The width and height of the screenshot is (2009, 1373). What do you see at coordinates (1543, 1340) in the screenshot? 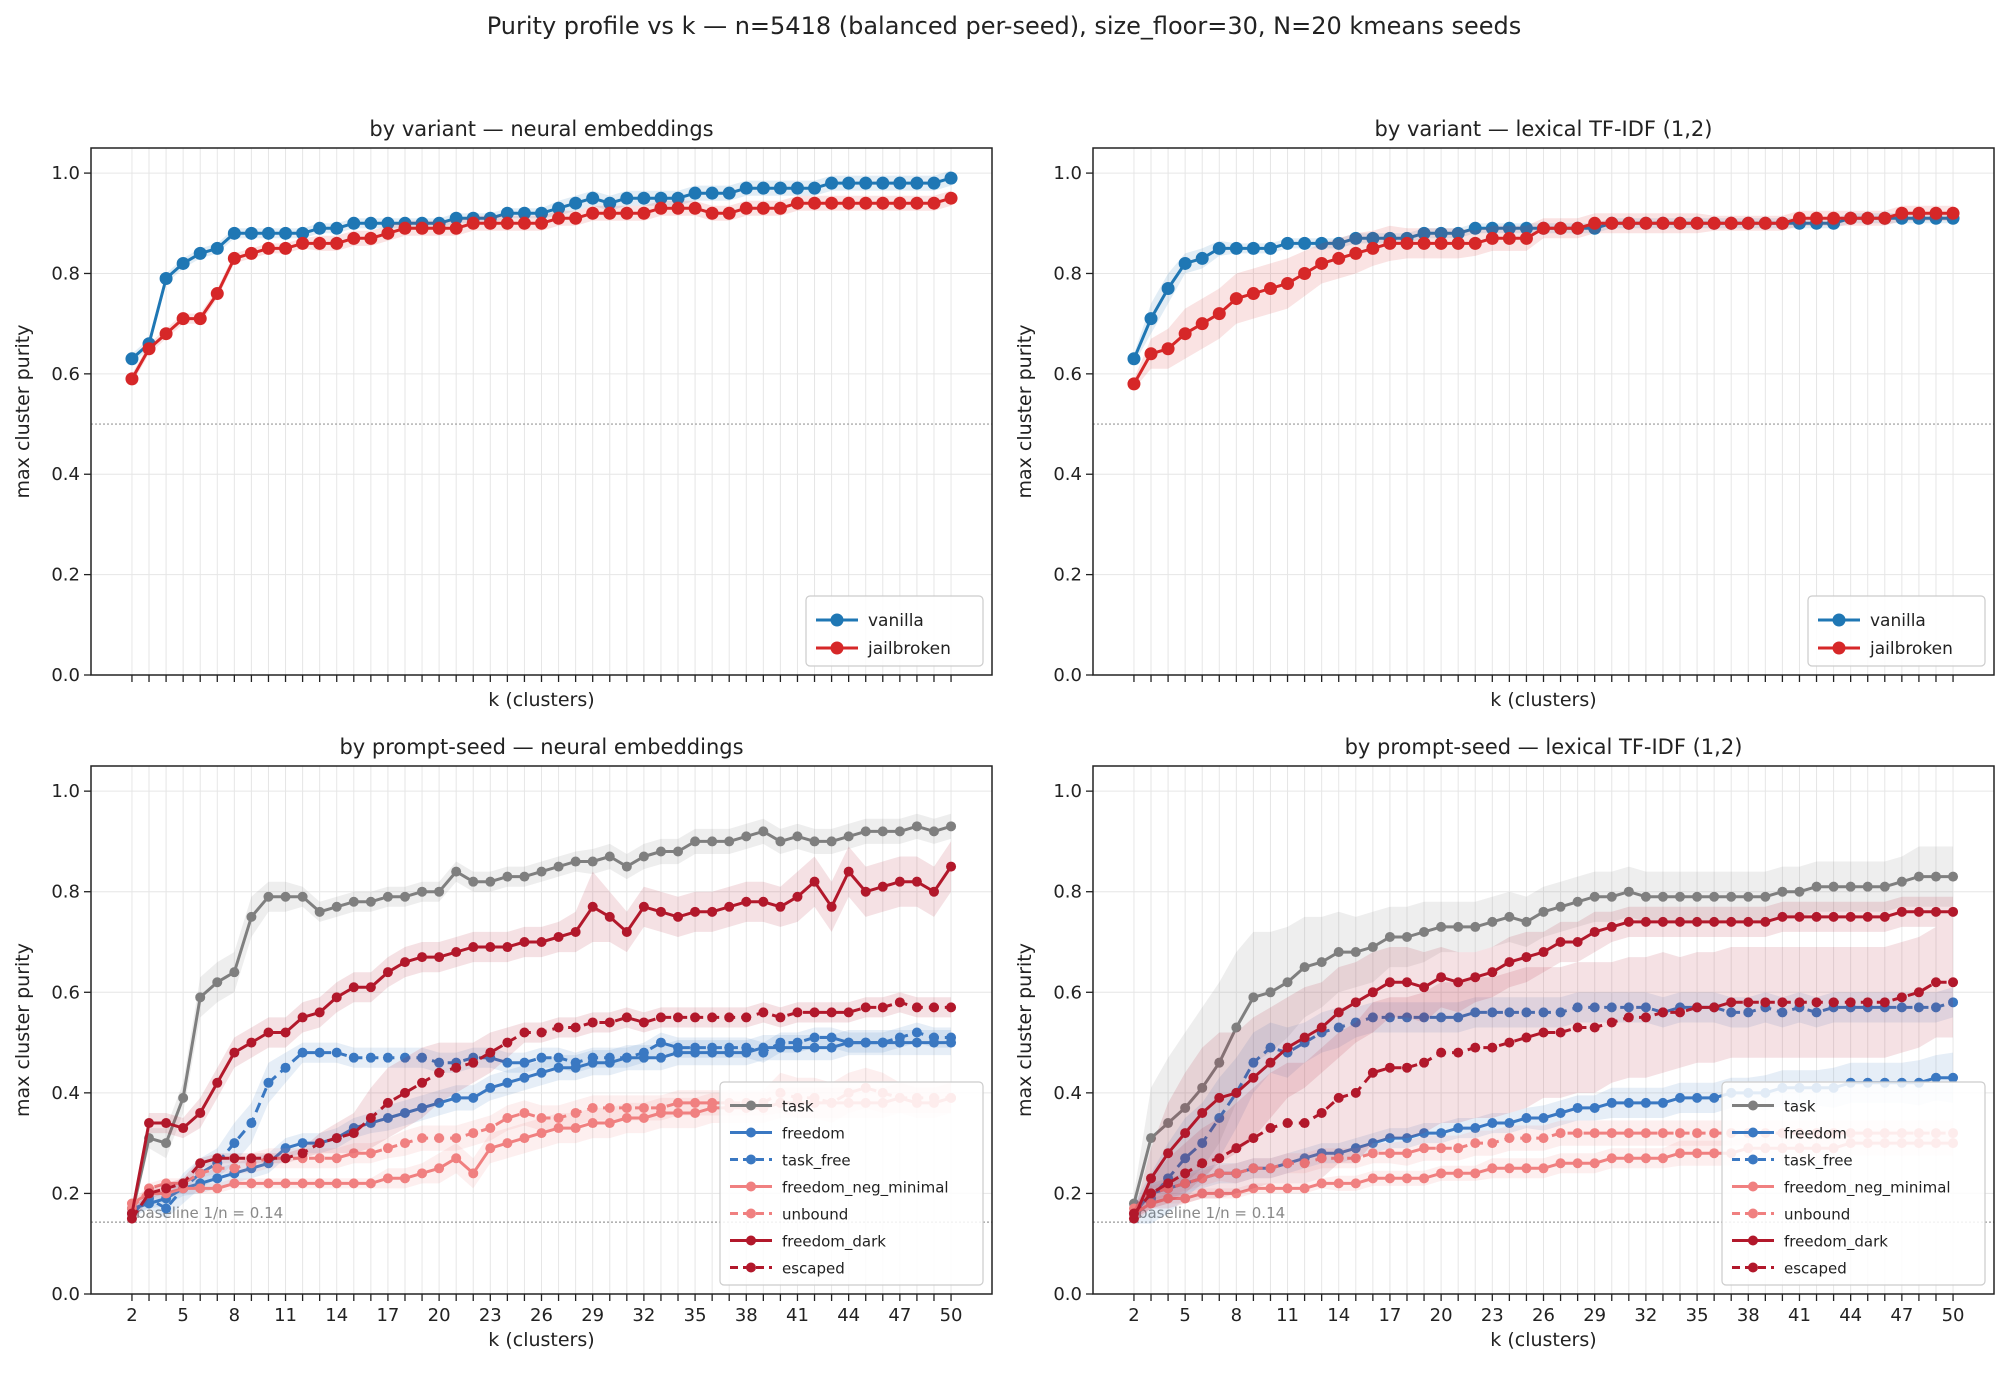
I see `x-axis-label: k (clusters)` at bounding box center [1543, 1340].